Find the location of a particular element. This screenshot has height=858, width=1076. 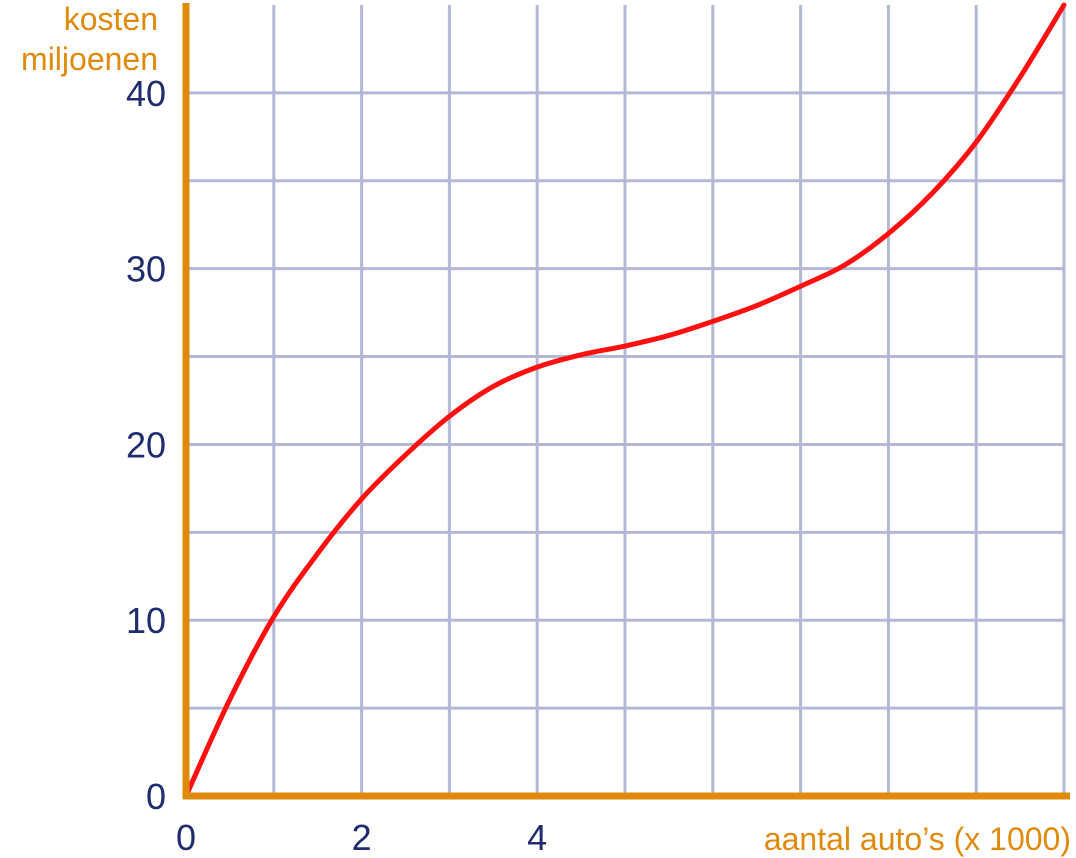

y-tick-label-30: 30 is located at coordinates (146, 269).